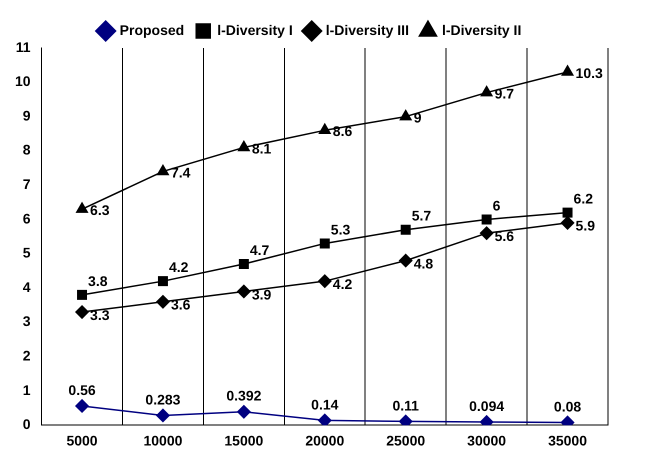 This screenshot has height=468, width=648. Describe the element at coordinates (325, 404) in the screenshot. I see `data-label: 0.14` at that location.